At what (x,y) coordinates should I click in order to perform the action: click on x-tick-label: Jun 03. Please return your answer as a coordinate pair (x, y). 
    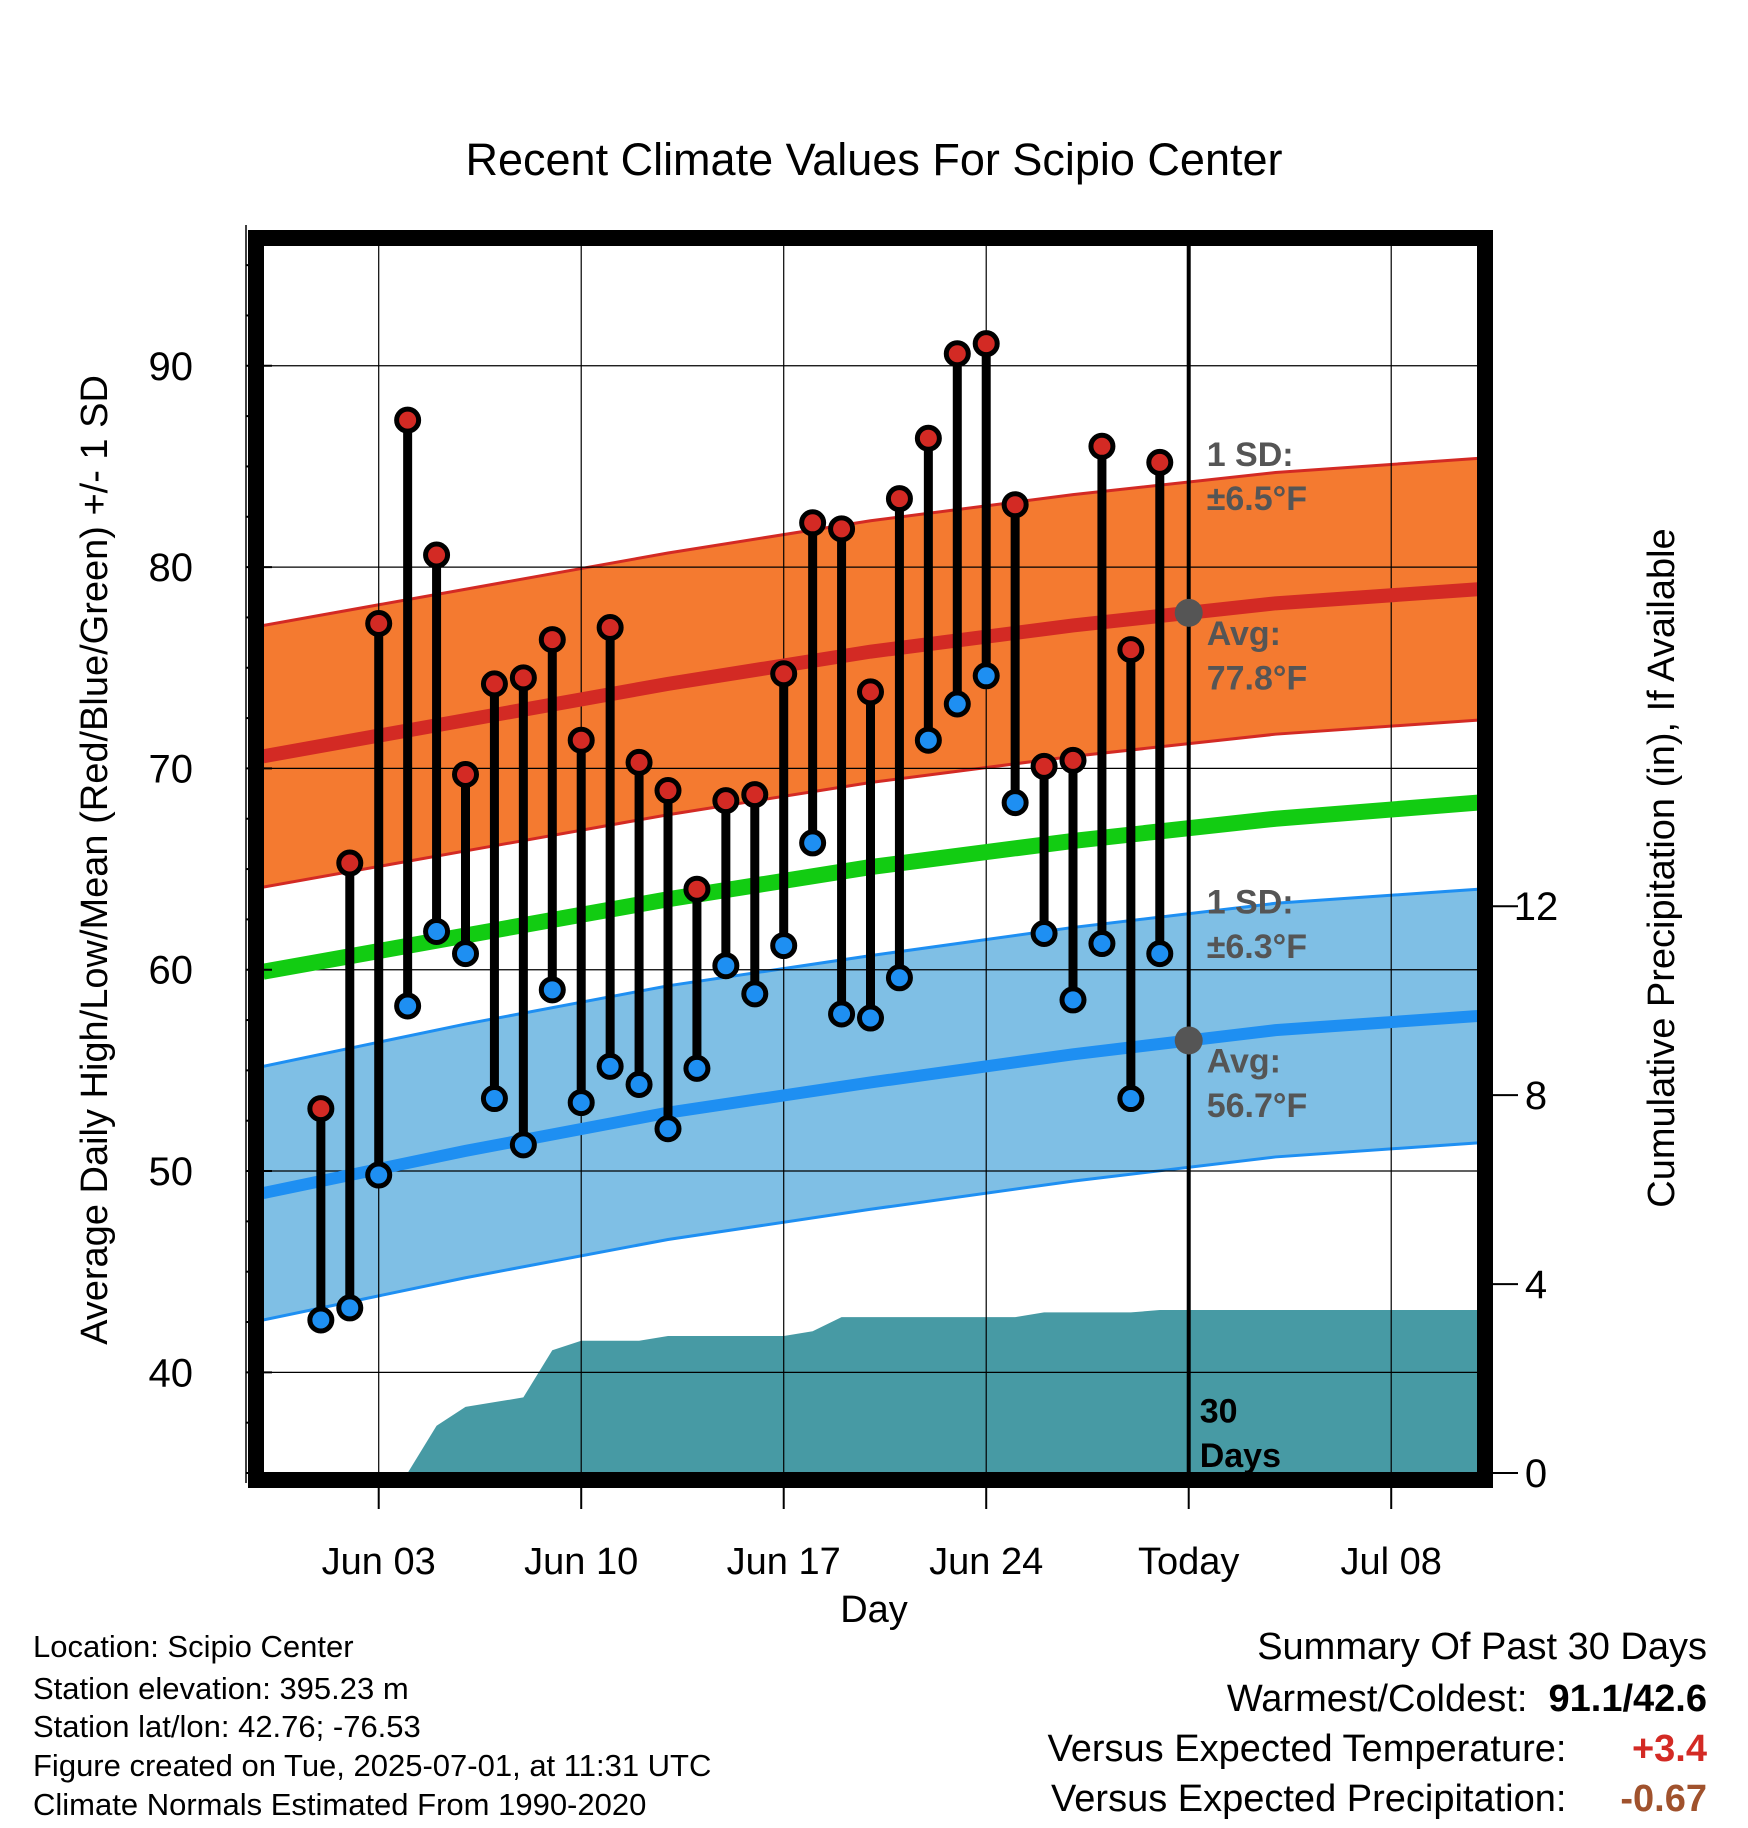
    Looking at the image, I should click on (379, 1562).